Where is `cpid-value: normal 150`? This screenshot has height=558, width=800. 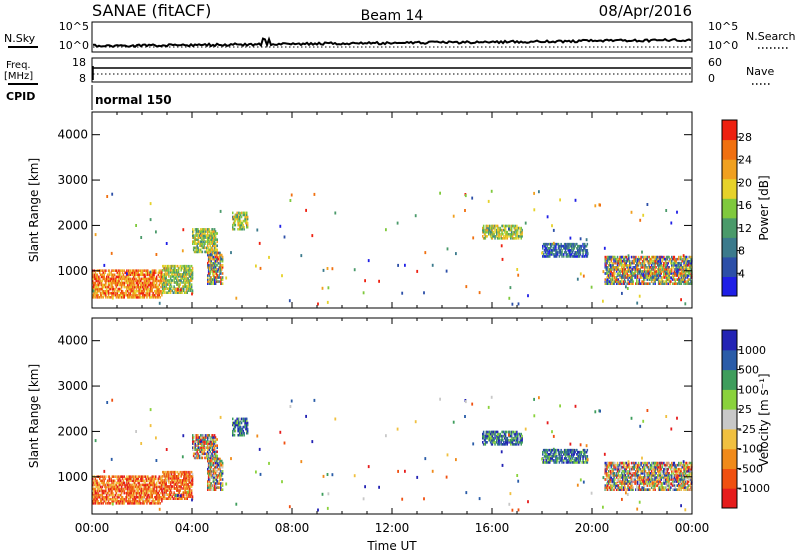 cpid-value: normal 150 is located at coordinates (133, 100).